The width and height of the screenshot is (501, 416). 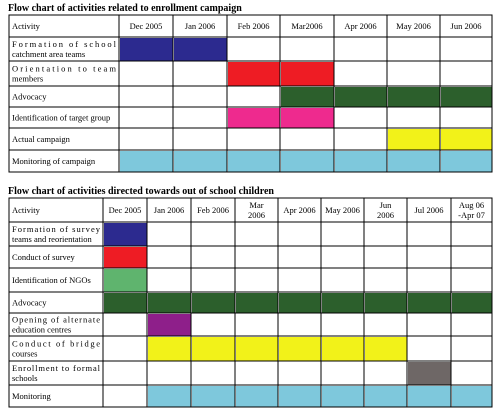 What do you see at coordinates (41, 330) in the screenshot?
I see `activity-label: education centres` at bounding box center [41, 330].